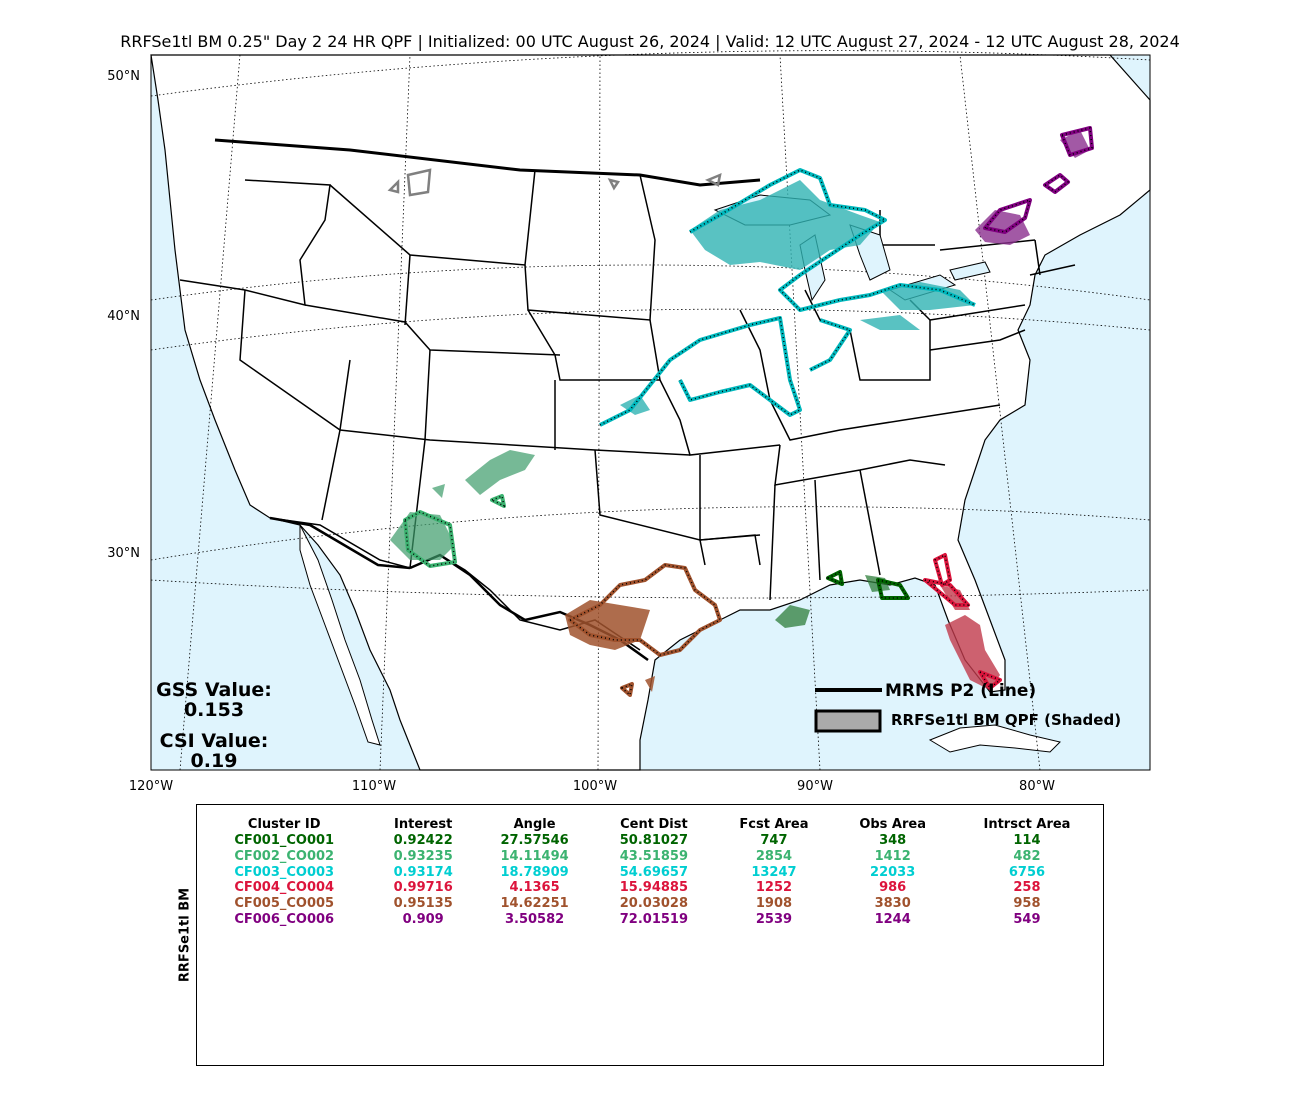 The image size is (1300, 1100). I want to click on fcst-area-cf004, so click(970, 637).